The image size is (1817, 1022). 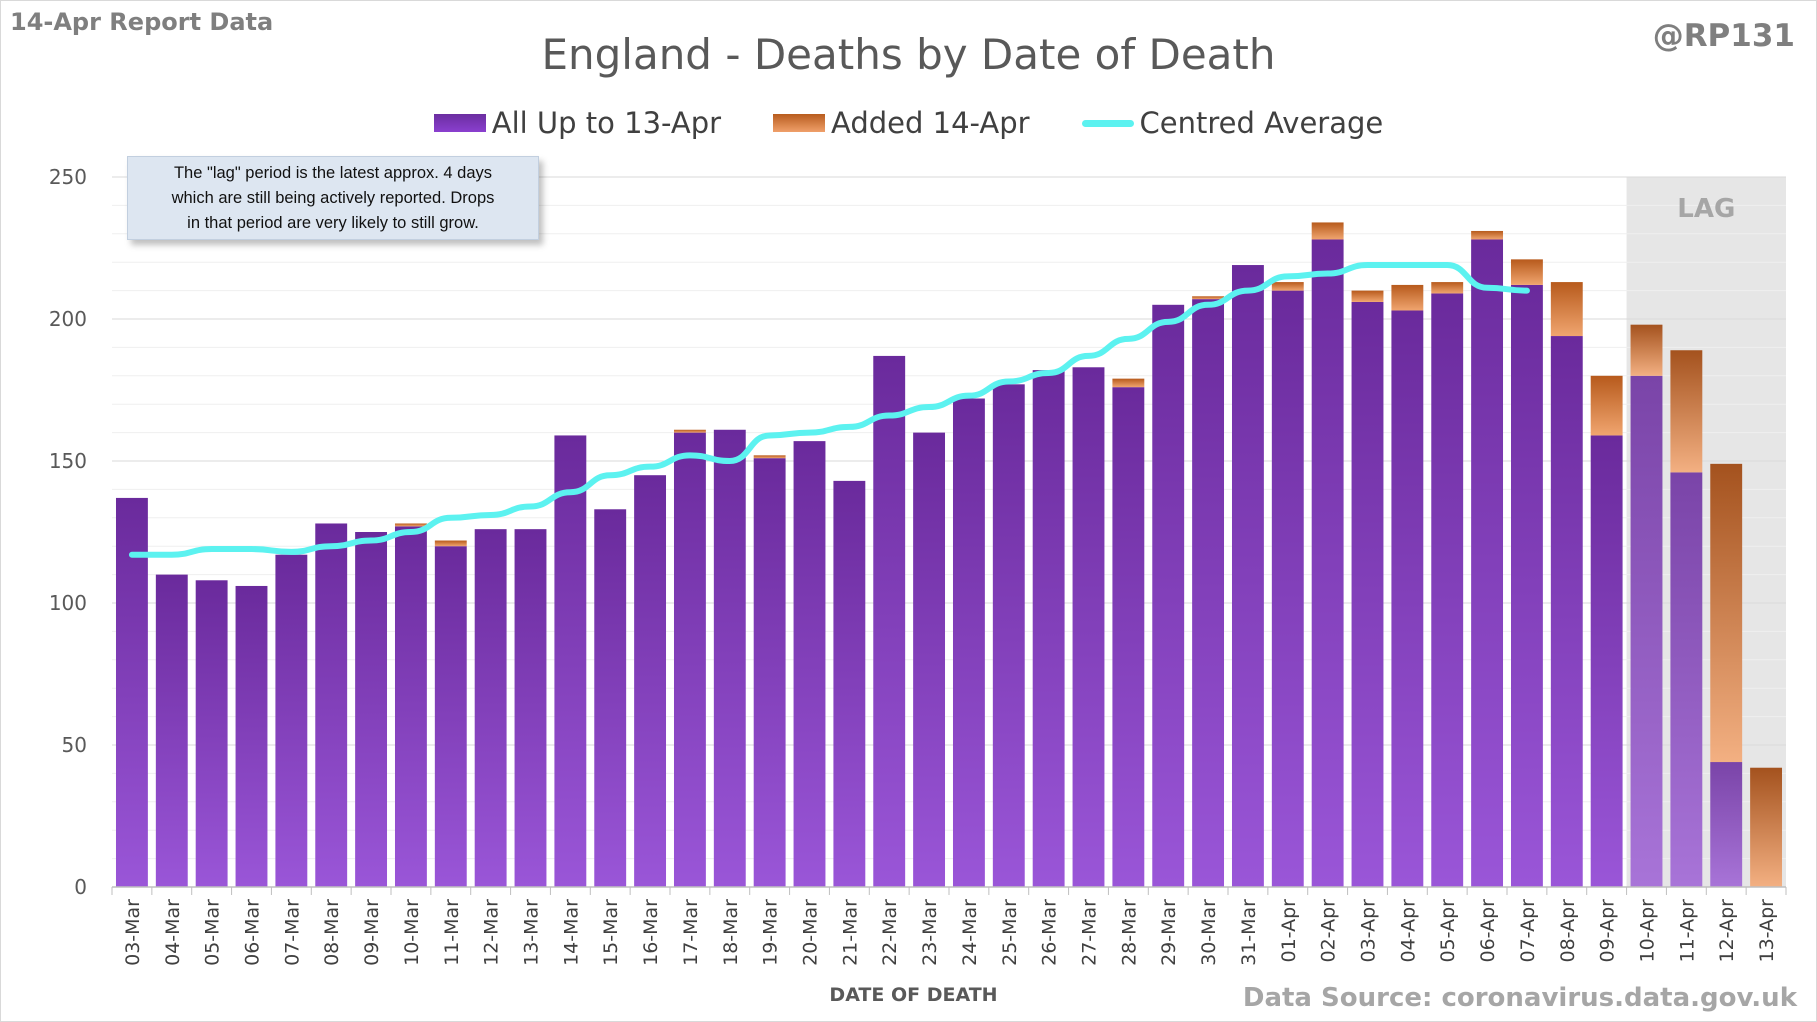 What do you see at coordinates (799, 123) in the screenshot?
I see `legend-swatch-orange` at bounding box center [799, 123].